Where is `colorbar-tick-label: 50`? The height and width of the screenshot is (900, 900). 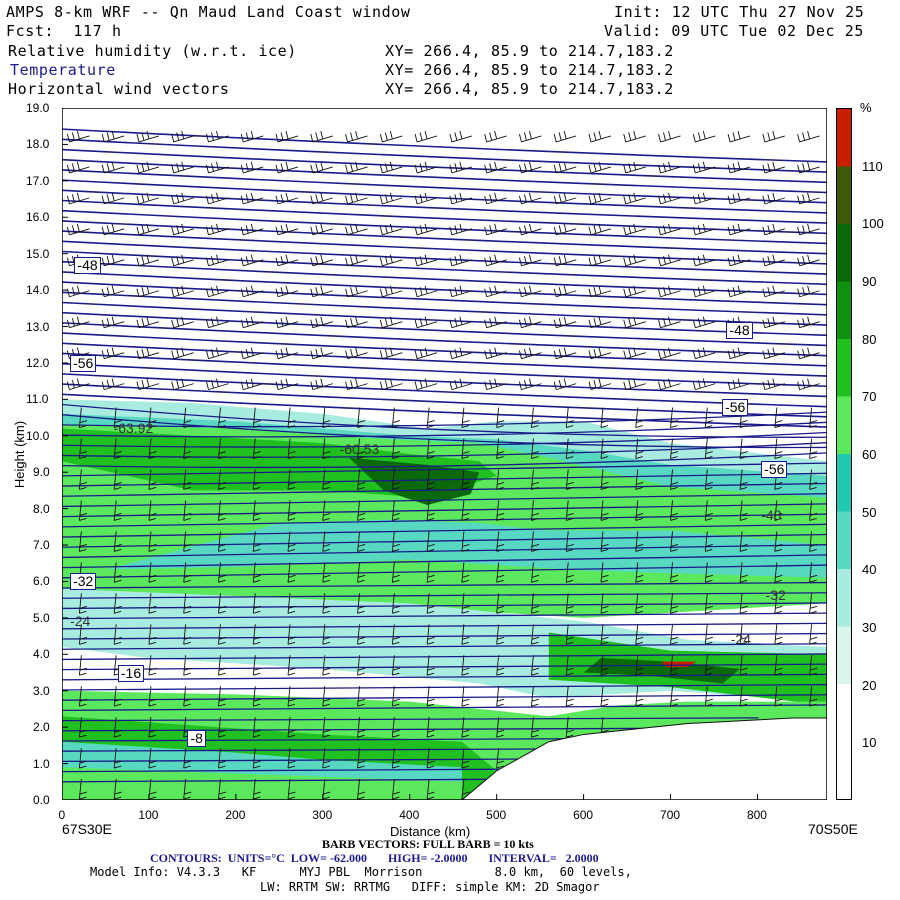
colorbar-tick-label: 50 is located at coordinates (869, 512).